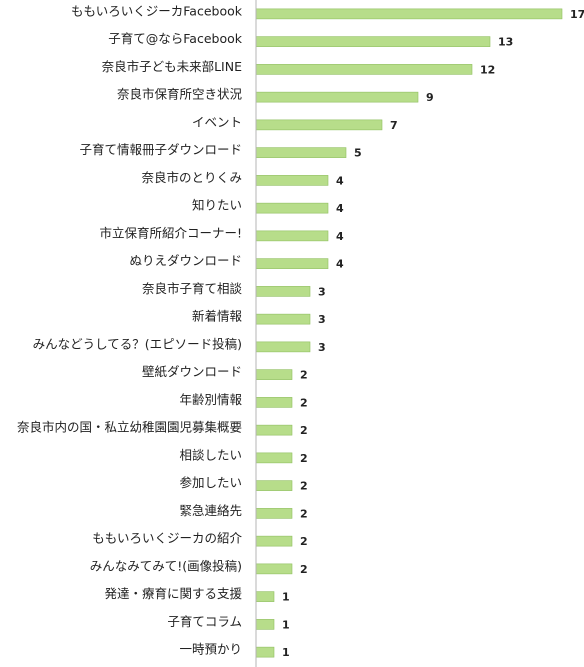 This screenshot has height=667, width=584. Describe the element at coordinates (192, 371) in the screenshot. I see `category-label: 壁紙ダウンロード` at that location.